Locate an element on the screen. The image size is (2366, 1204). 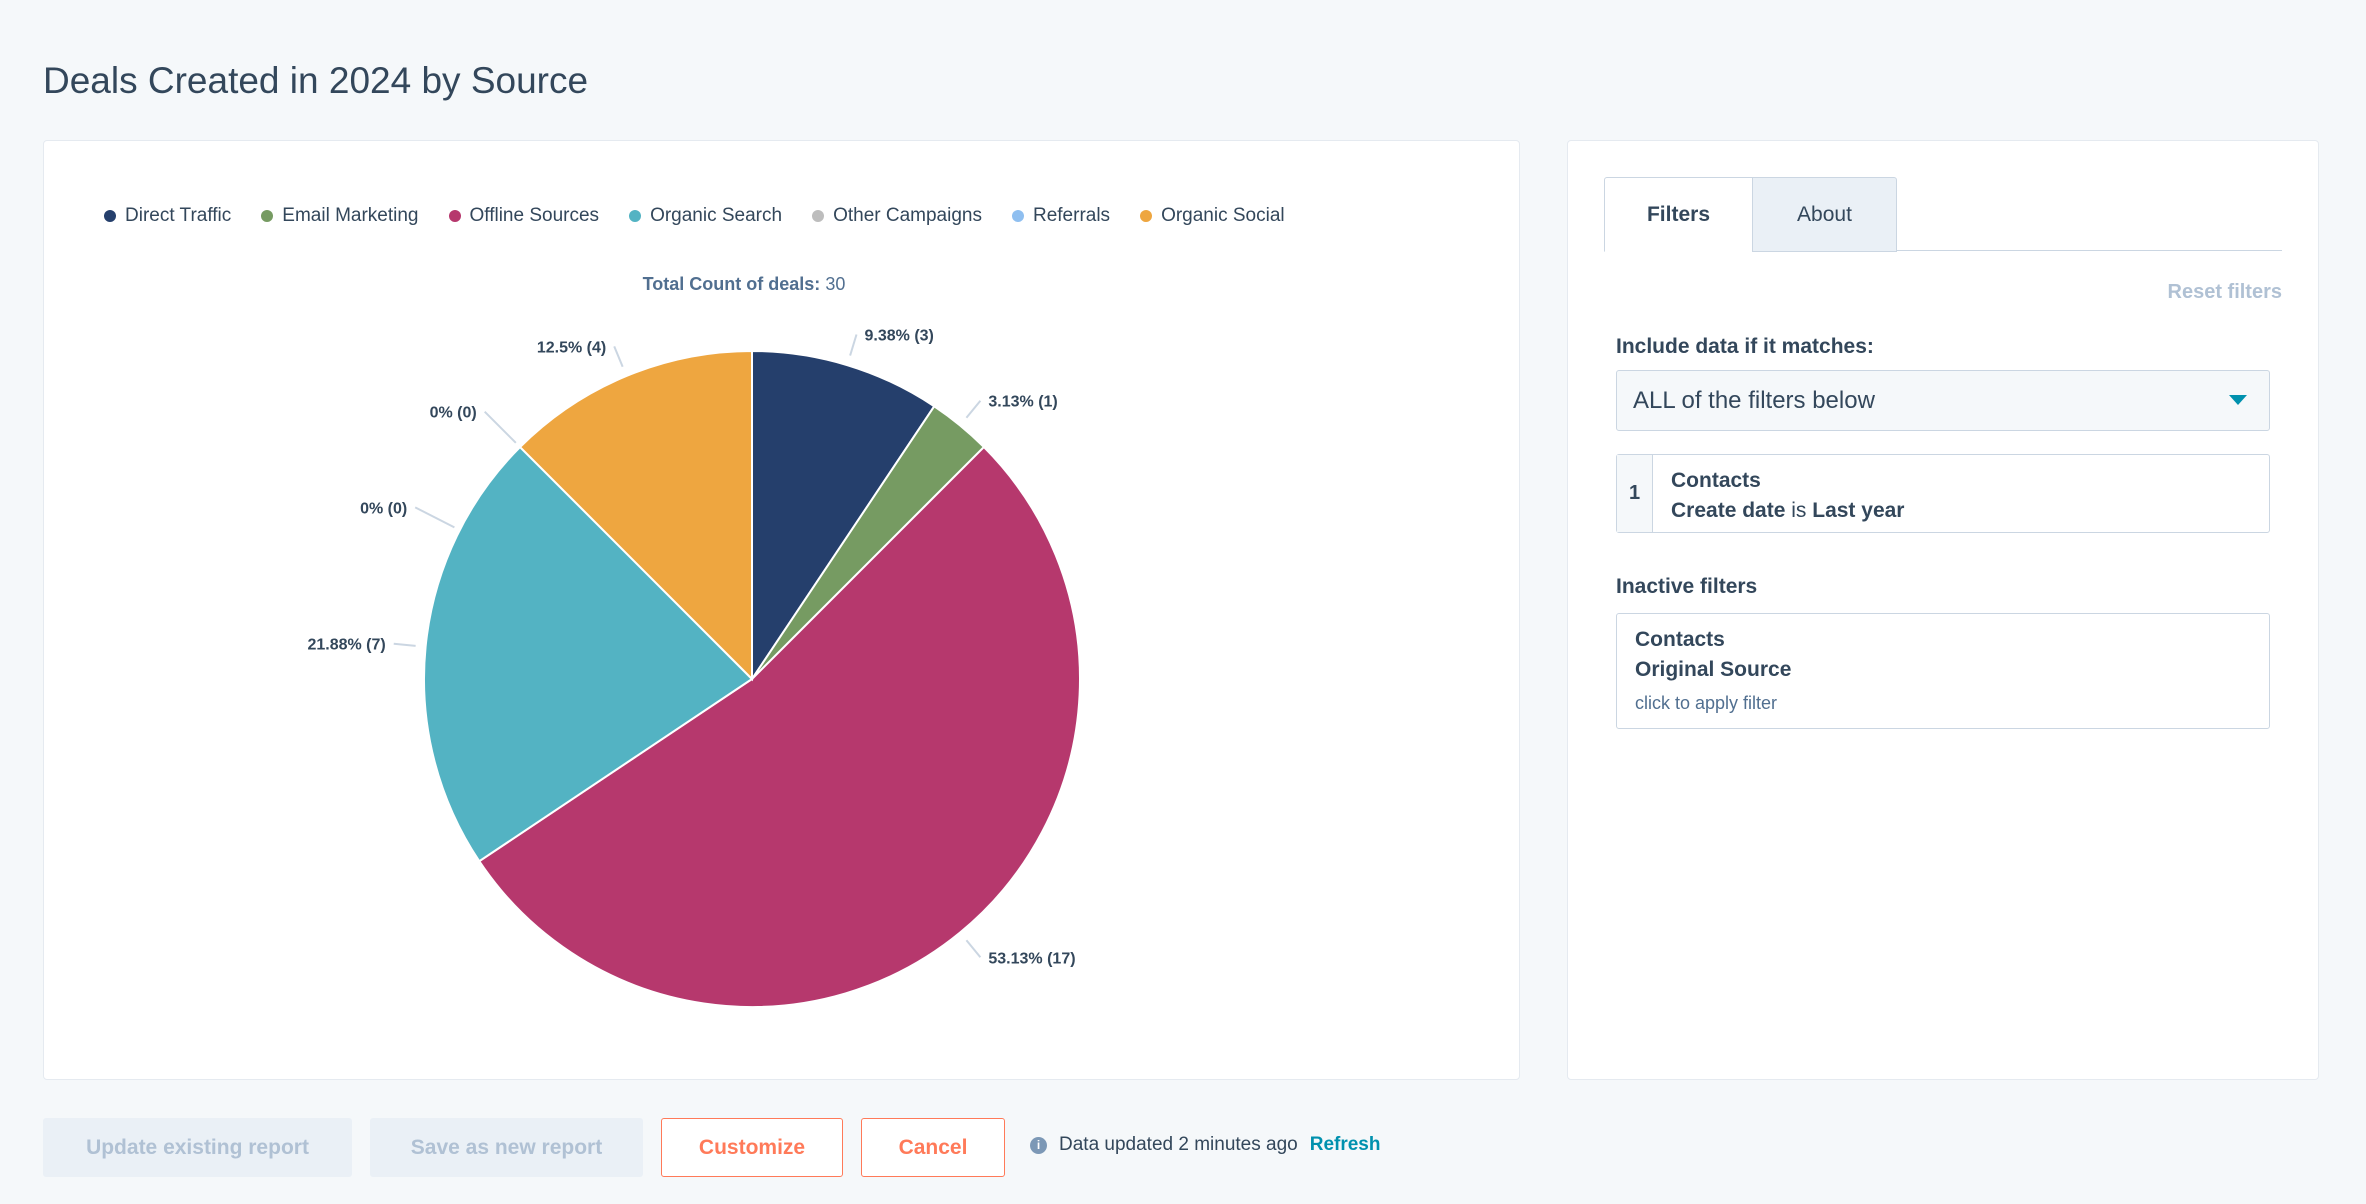
filter-object: Contacts is located at coordinates (1716, 480).